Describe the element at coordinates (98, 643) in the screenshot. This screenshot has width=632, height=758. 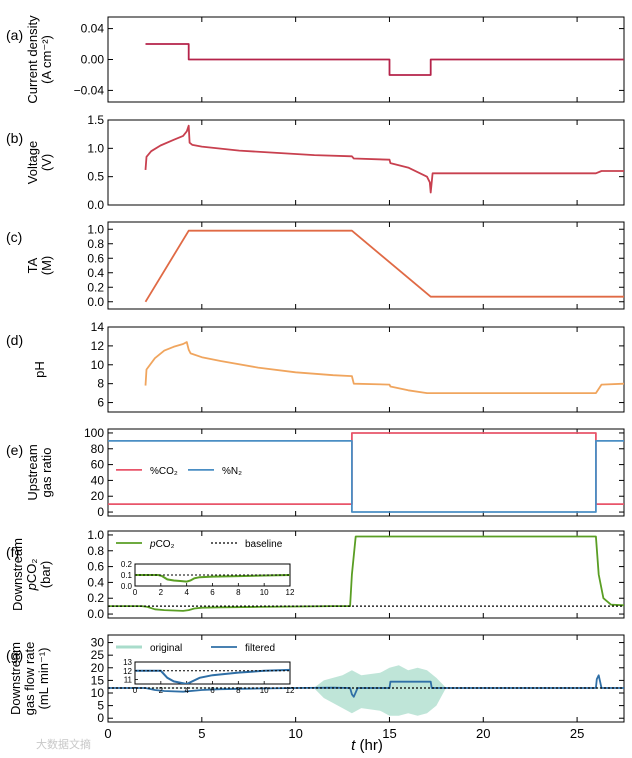
I see `y-tick-label: 30` at that location.